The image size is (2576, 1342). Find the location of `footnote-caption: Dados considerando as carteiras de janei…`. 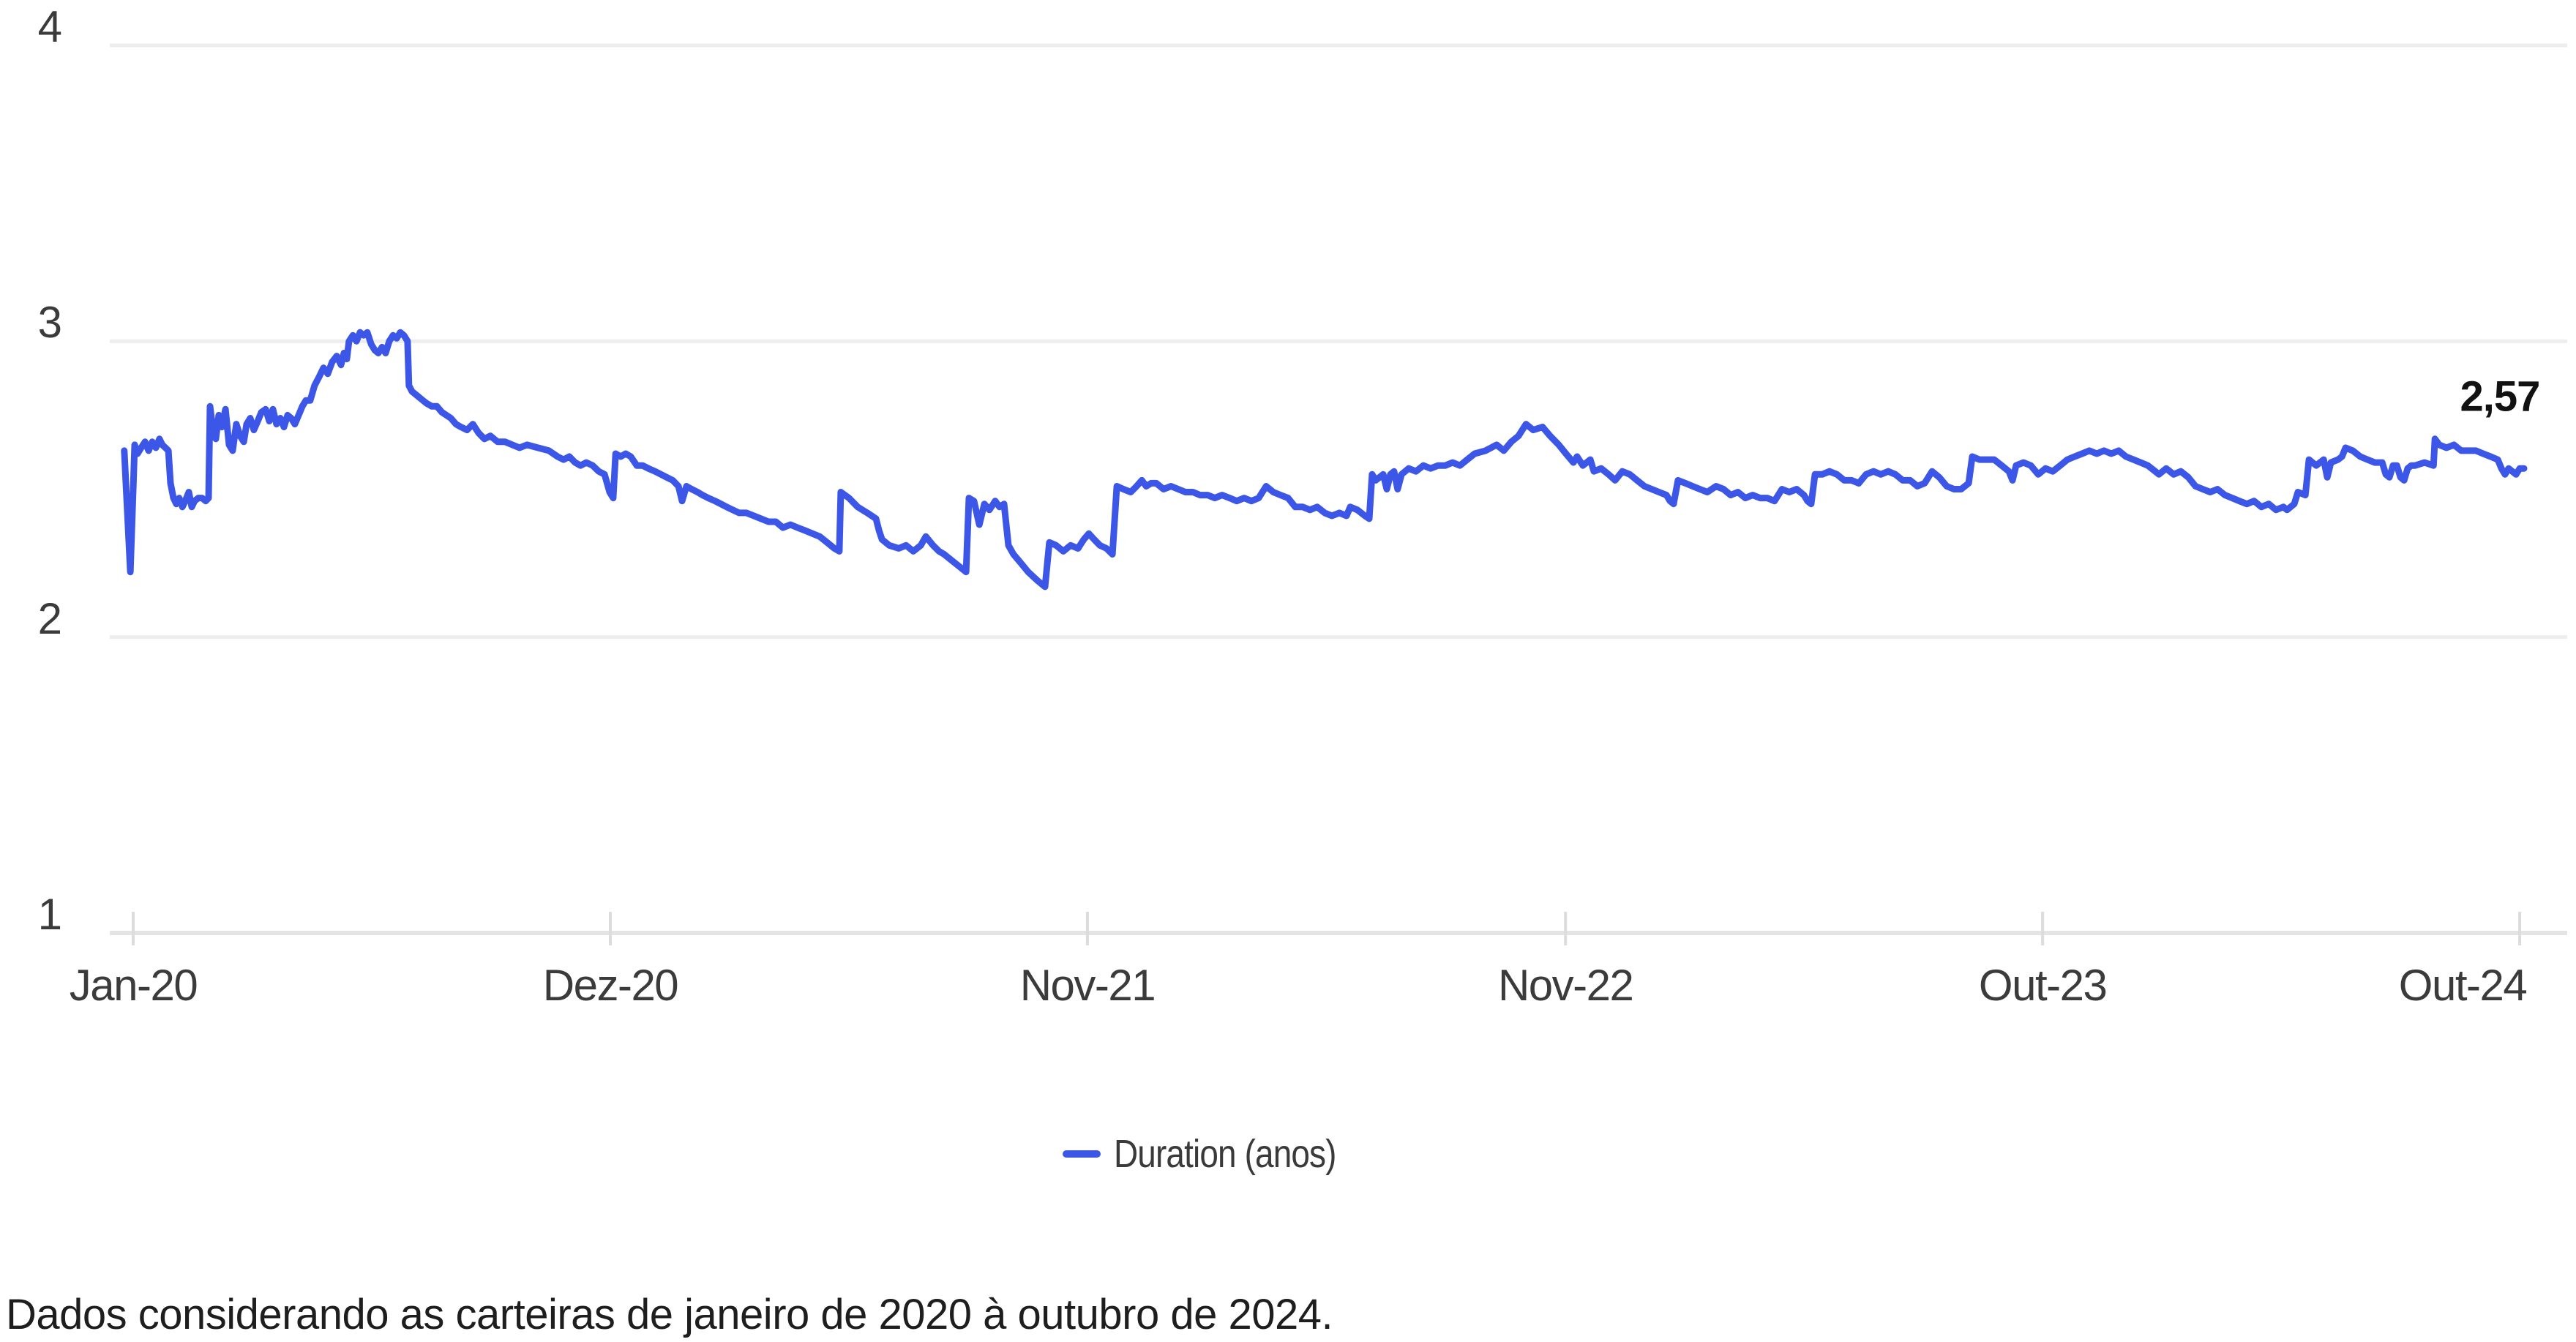

footnote-caption: Dados considerando as carteiras de janei… is located at coordinates (669, 1314).